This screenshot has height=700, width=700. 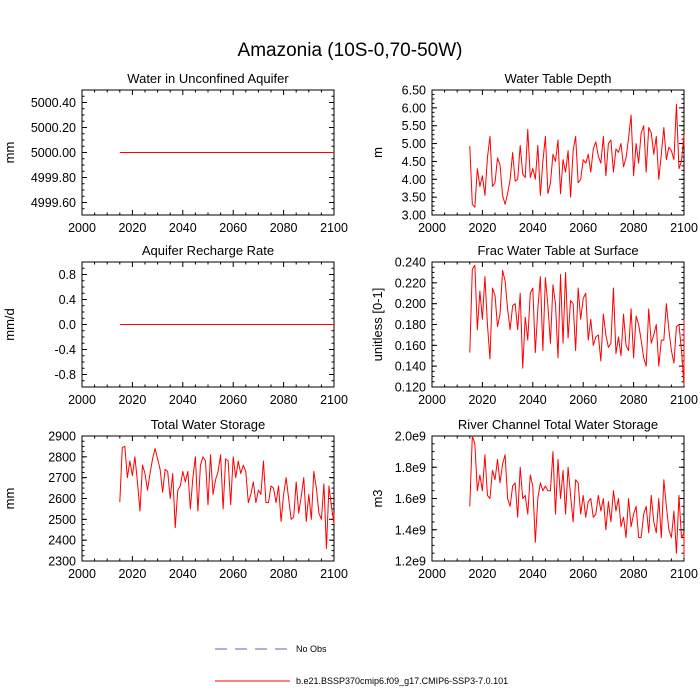 I want to click on y-tick-label: 5000.00, so click(x=53, y=153).